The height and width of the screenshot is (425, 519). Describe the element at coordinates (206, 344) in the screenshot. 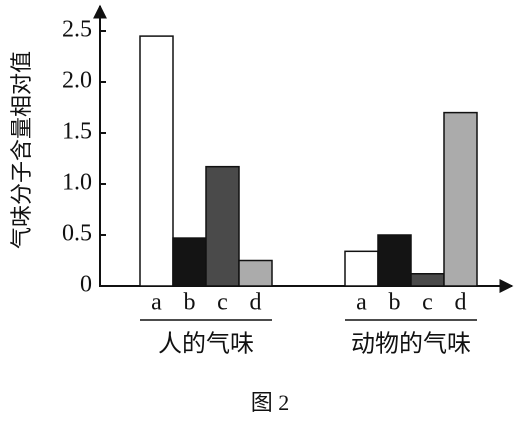

I see `x-category-label: 人的气味` at that location.